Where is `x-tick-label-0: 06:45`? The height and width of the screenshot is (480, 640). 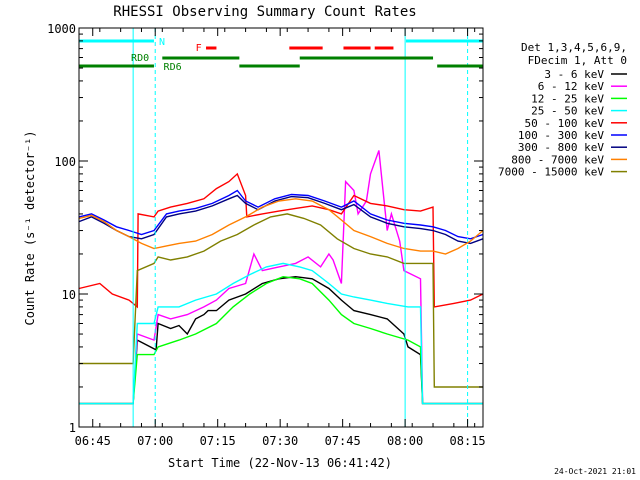 x-tick-label-0: 06:45 is located at coordinates (93, 441).